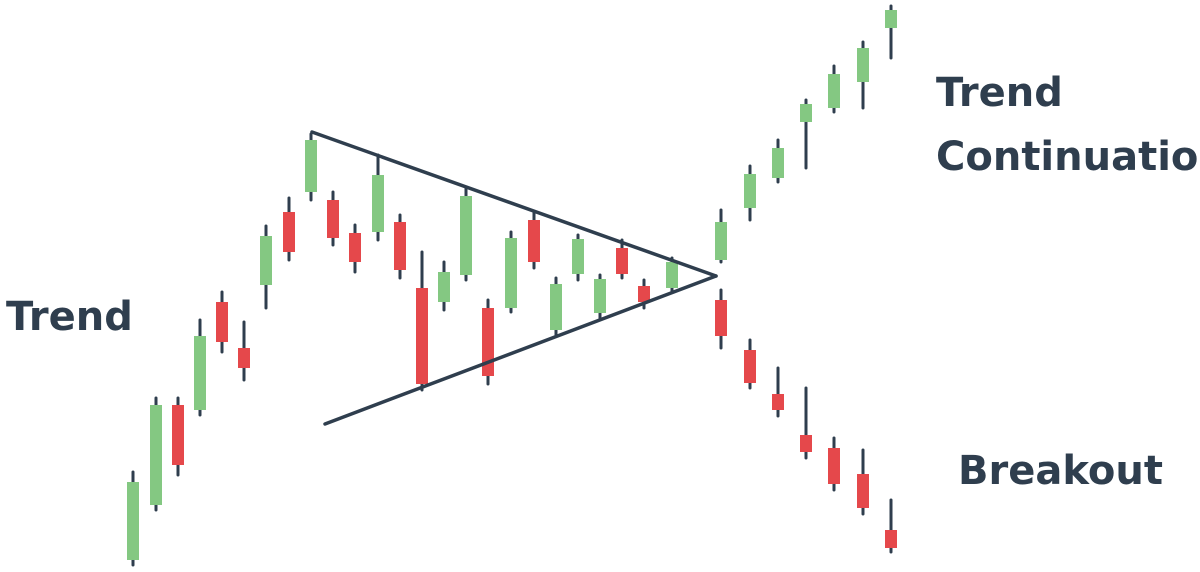  I want to click on trend-label: Trend, so click(69, 317).